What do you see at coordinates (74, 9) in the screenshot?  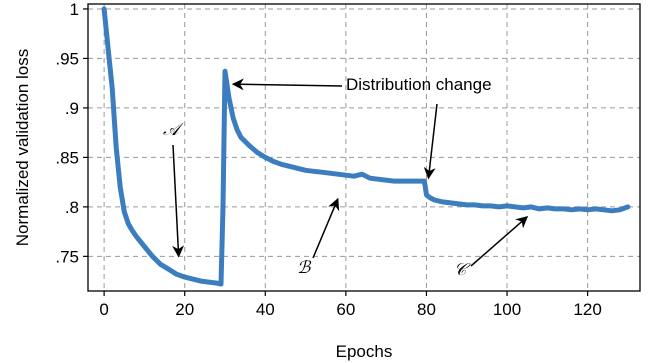 I see `y-tick-label: 1` at bounding box center [74, 9].